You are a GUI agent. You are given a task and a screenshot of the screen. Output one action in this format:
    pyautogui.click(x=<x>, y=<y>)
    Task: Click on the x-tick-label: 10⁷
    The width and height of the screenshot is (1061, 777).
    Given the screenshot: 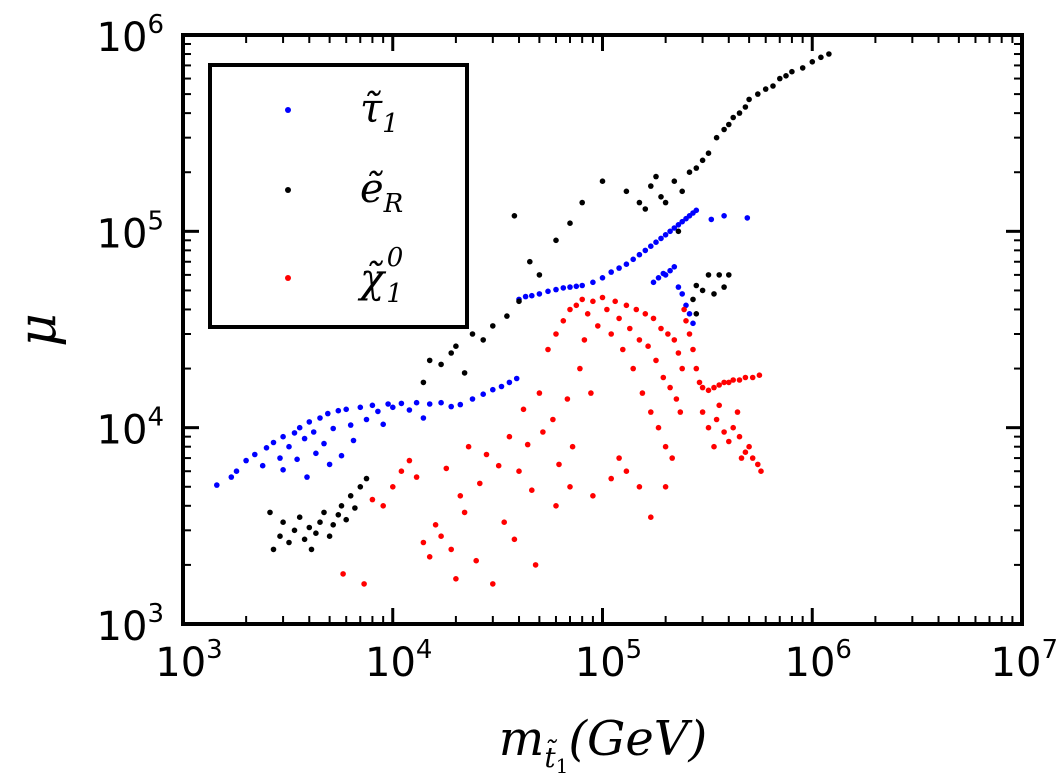 What is the action you would take?
    pyautogui.click(x=1024, y=660)
    